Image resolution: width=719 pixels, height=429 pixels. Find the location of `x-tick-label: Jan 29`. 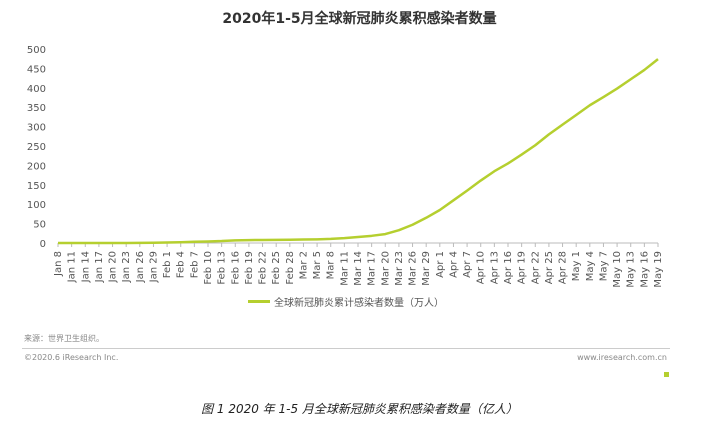

x-tick-label: Jan 29 is located at coordinates (153, 267).